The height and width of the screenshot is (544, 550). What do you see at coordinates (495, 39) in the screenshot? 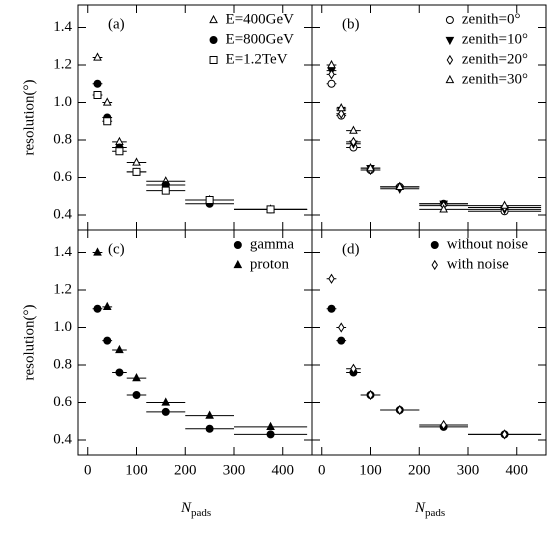
I see `legend-label: zenith=10°` at bounding box center [495, 39].